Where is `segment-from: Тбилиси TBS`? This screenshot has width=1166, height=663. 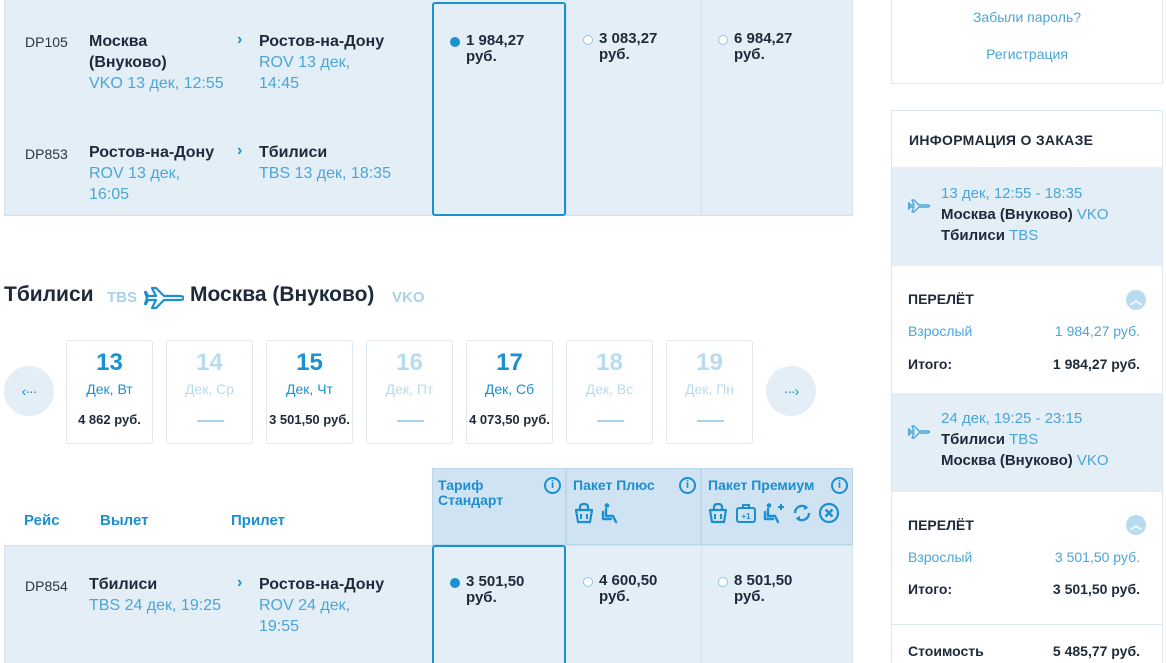
segment-from: Тбилиси TBS is located at coordinates (990, 439).